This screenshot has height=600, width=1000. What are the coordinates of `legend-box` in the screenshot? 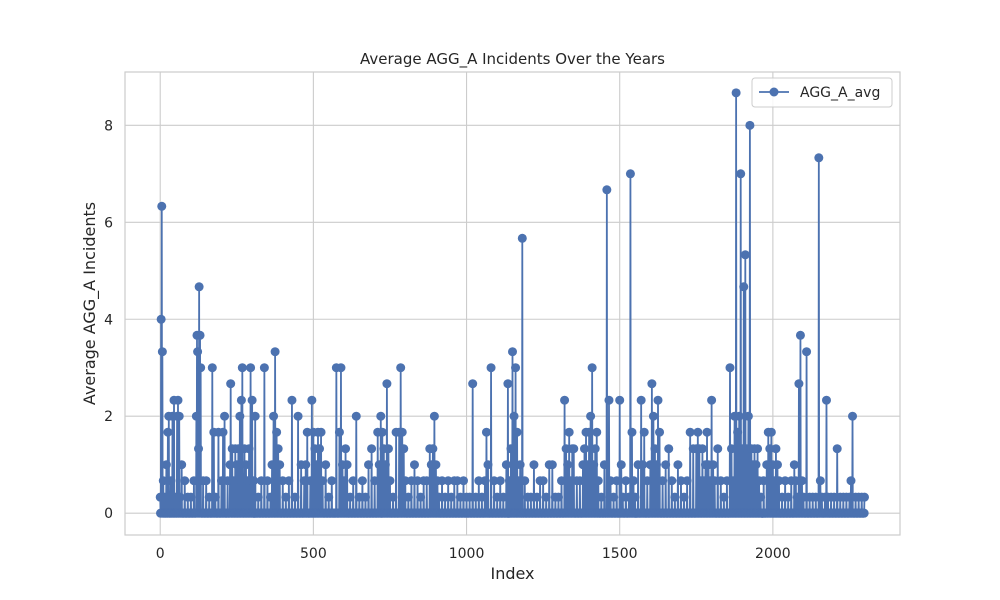 It's located at (822, 92).